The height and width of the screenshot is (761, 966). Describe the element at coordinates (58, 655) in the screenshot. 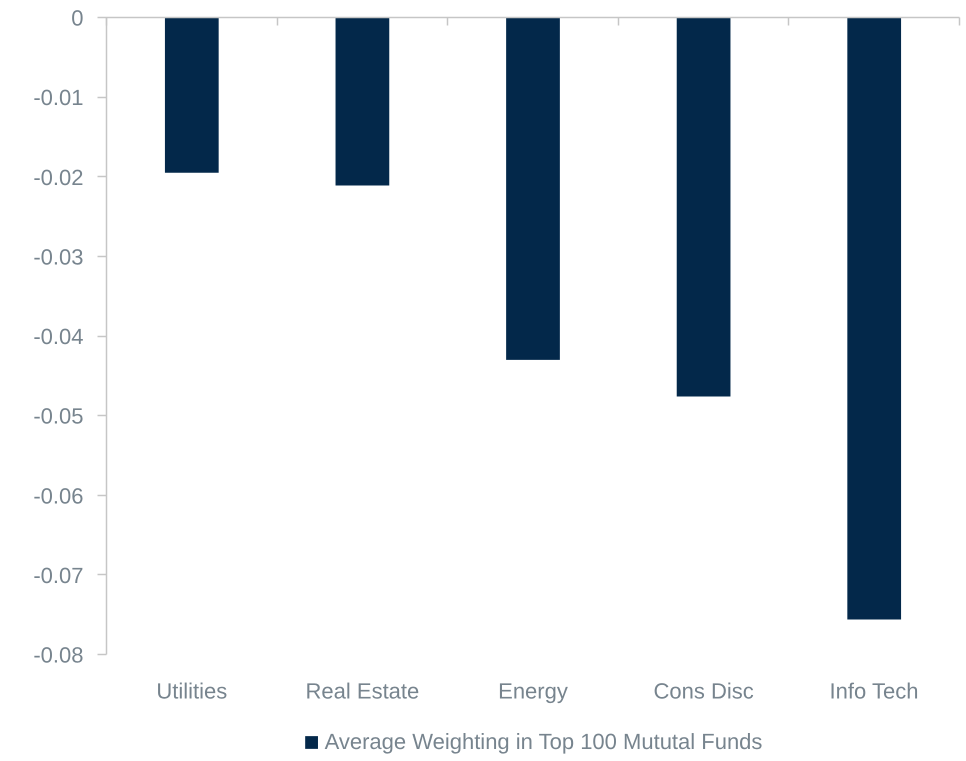

I see `y-tick-label: -0.08` at that location.